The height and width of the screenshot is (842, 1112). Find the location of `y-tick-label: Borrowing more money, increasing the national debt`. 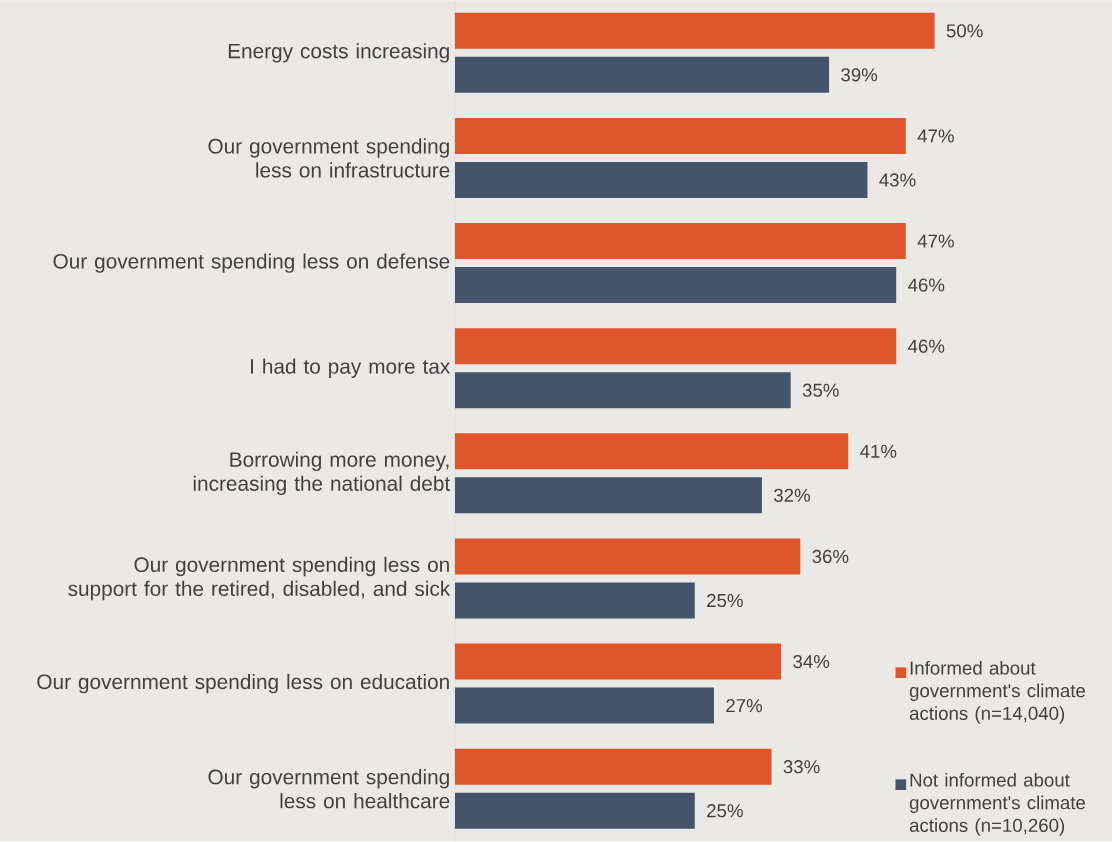

y-tick-label: Borrowing more money, increasing the national debt is located at coordinates (322, 473).